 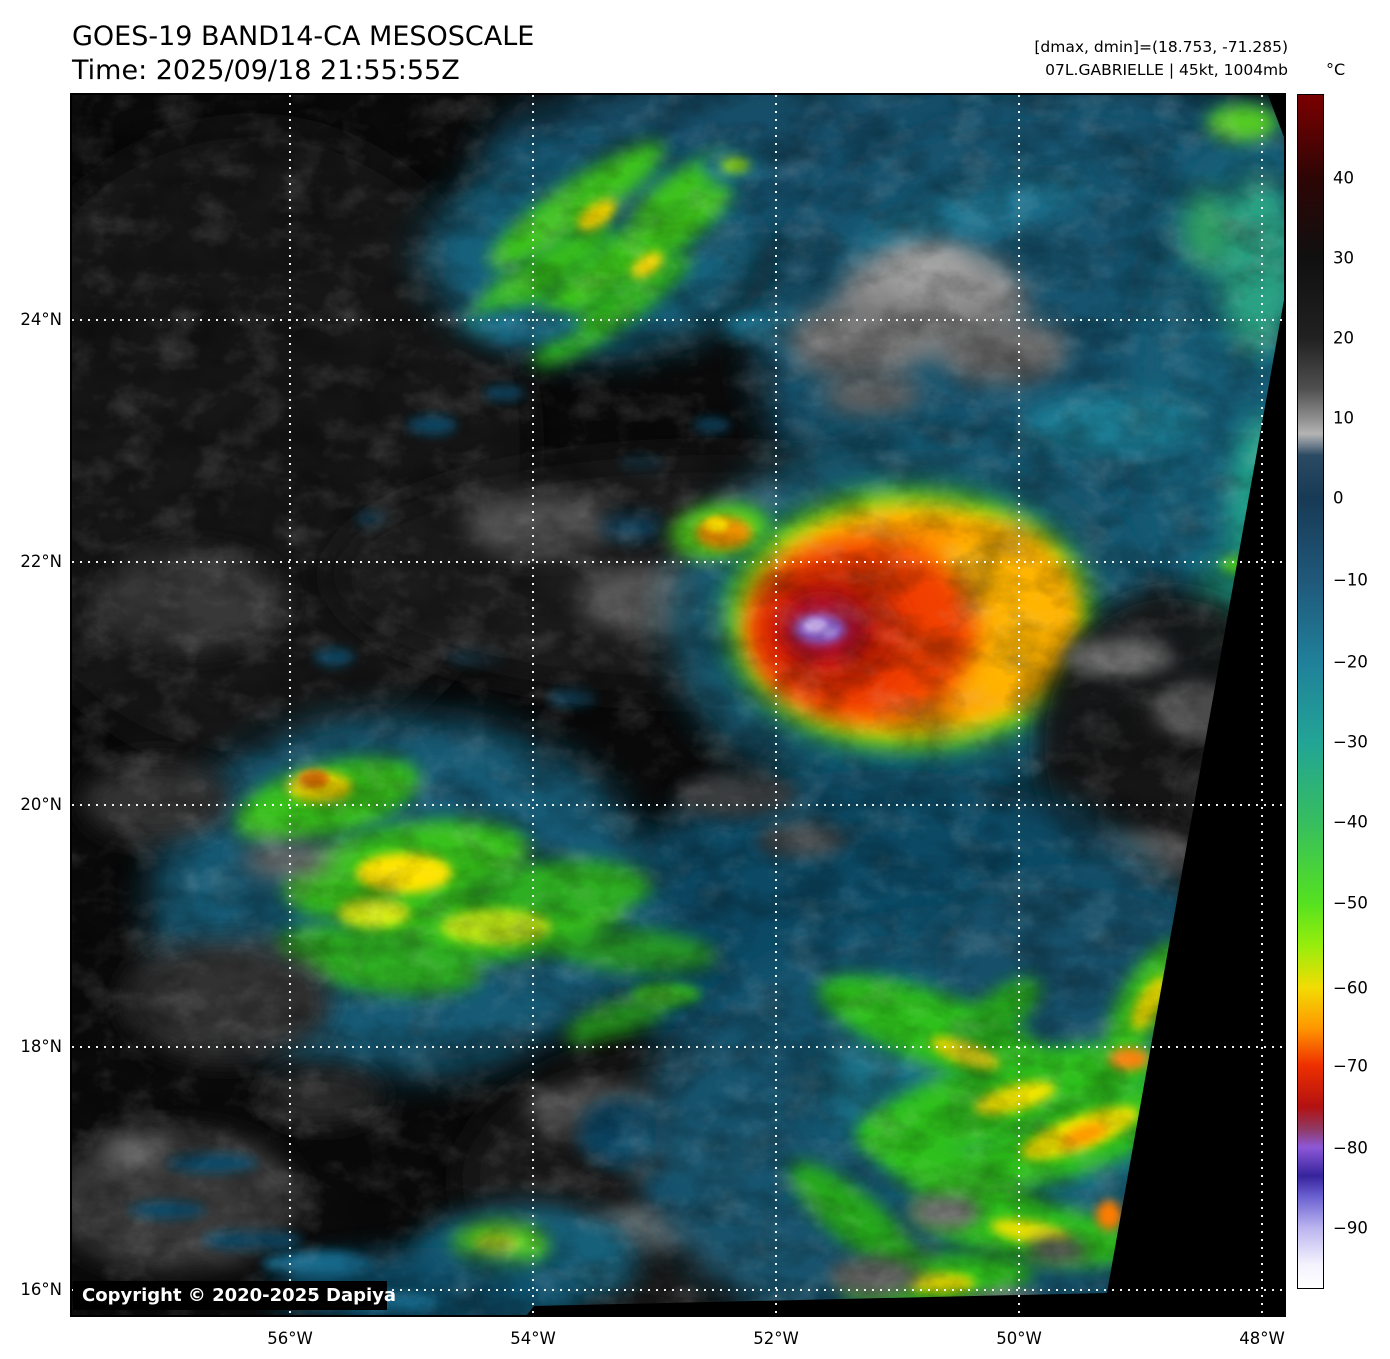 What do you see at coordinates (290, 1338) in the screenshot?
I see `lon-label-56w: 56°W` at bounding box center [290, 1338].